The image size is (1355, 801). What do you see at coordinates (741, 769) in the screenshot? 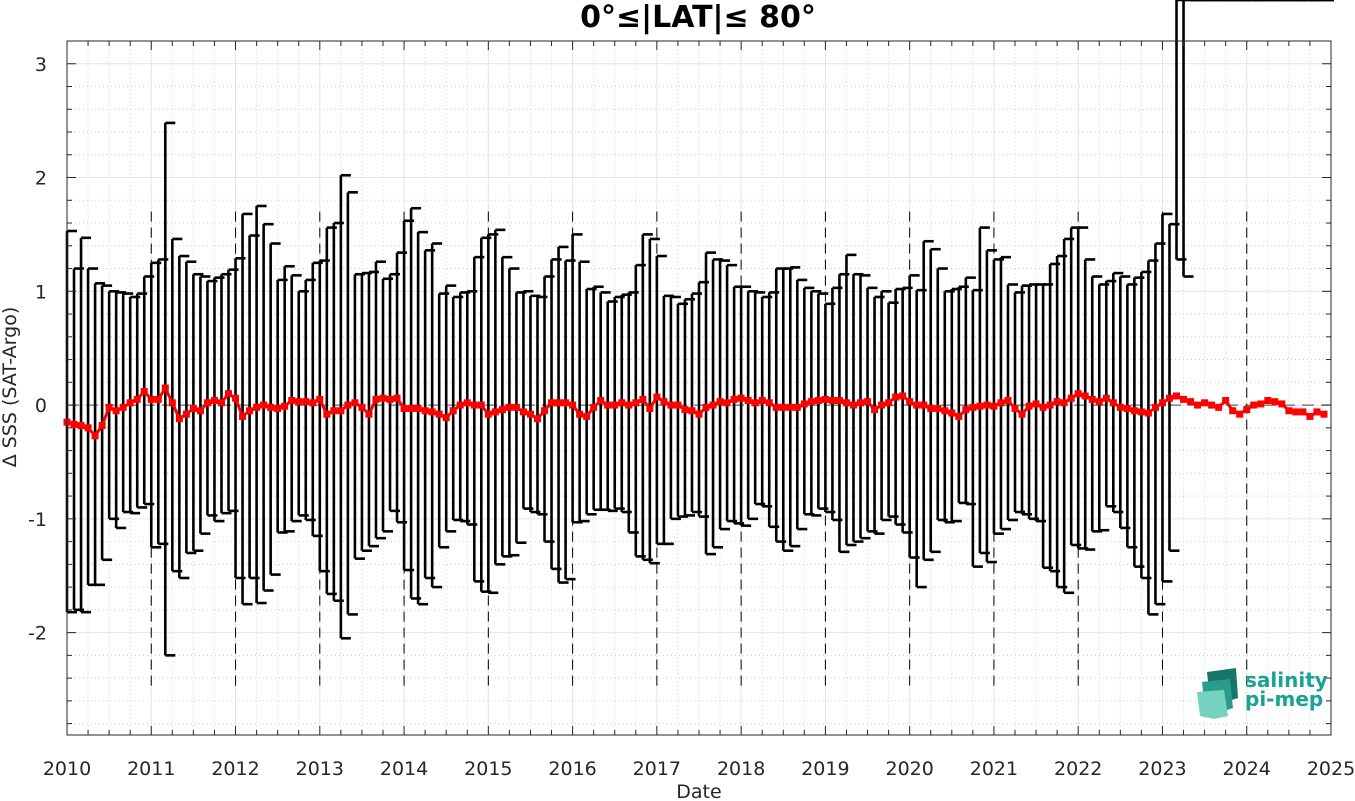
I see `x-tick-label: 2018` at bounding box center [741, 769].